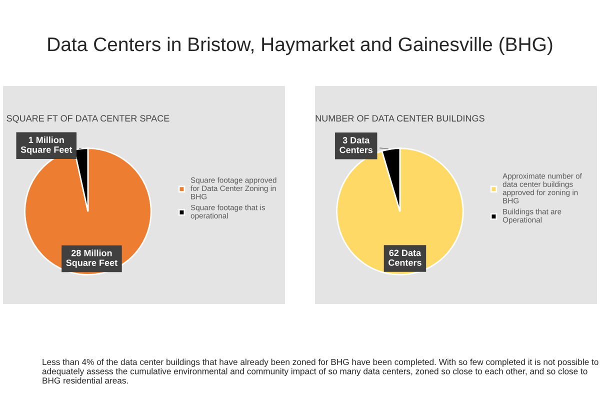 The height and width of the screenshot is (400, 600). Describe the element at coordinates (400, 212) in the screenshot. I see `pie-slice` at that location.